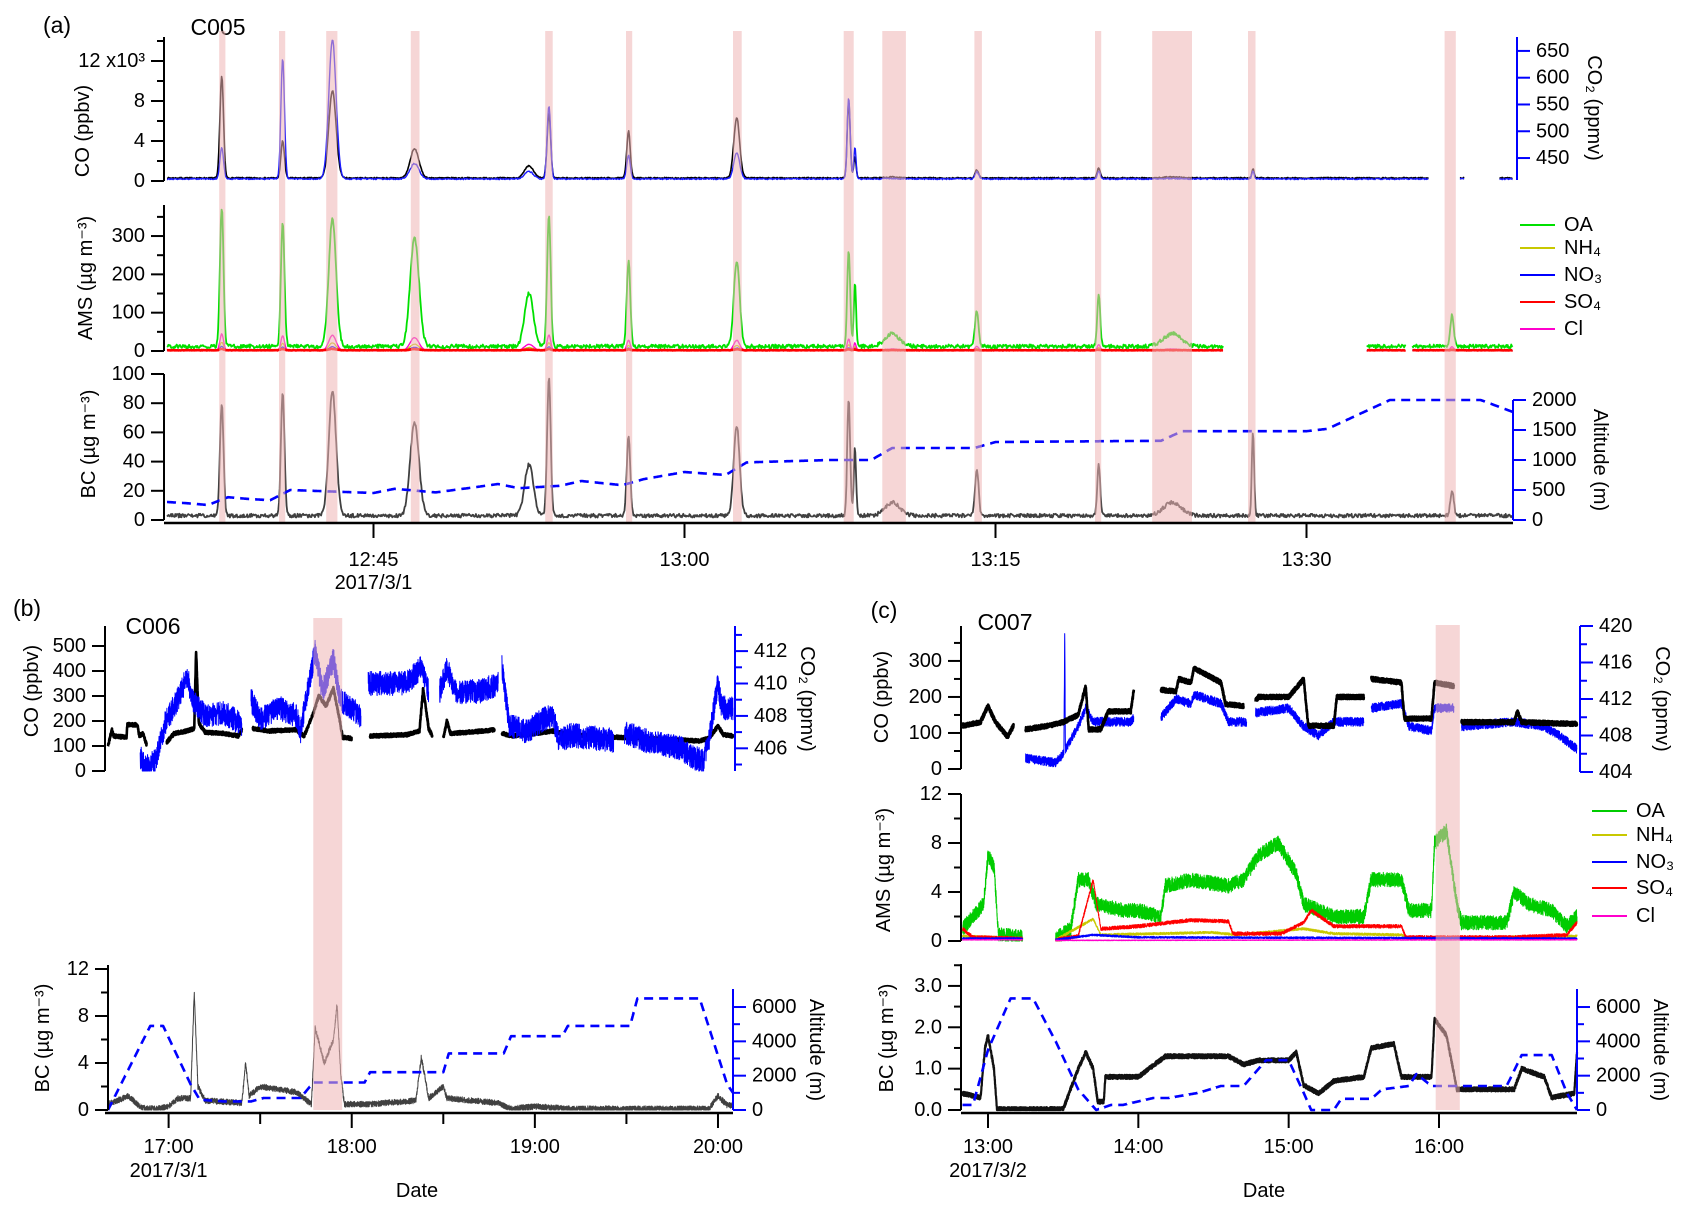 The image size is (1688, 1212). Describe the element at coordinates (1615, 663) in the screenshot. I see `y-tick-label: 416` at that location.